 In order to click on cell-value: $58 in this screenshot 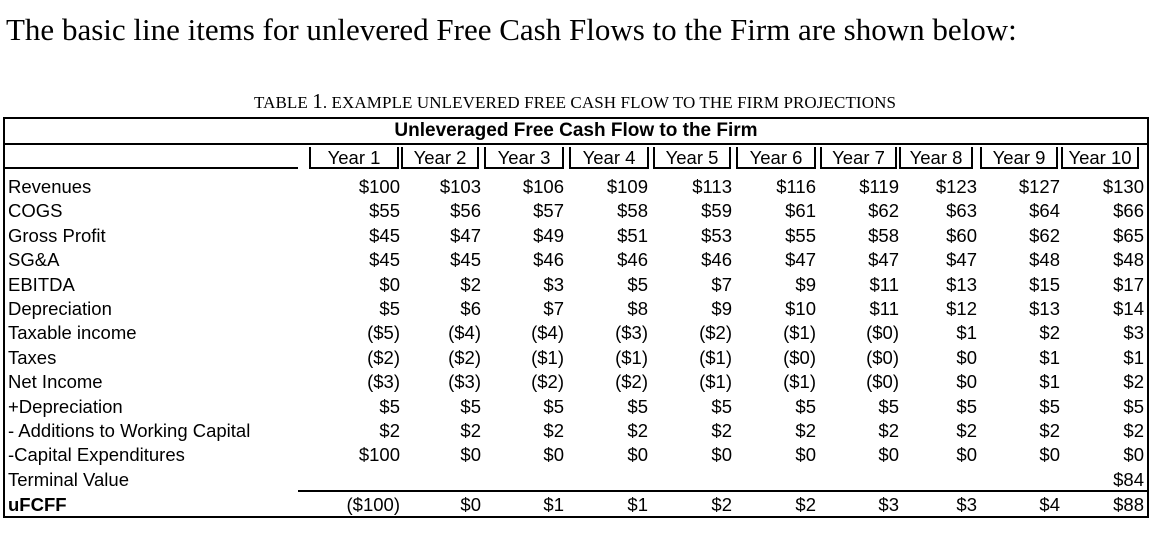, I will do `click(883, 235)`.